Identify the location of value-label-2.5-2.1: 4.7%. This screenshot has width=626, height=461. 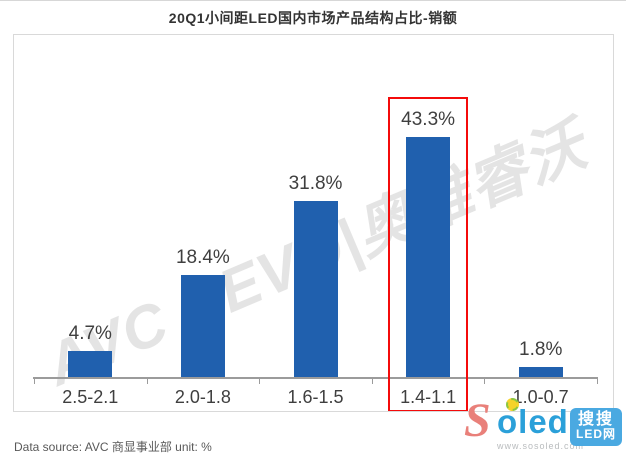
(90, 333).